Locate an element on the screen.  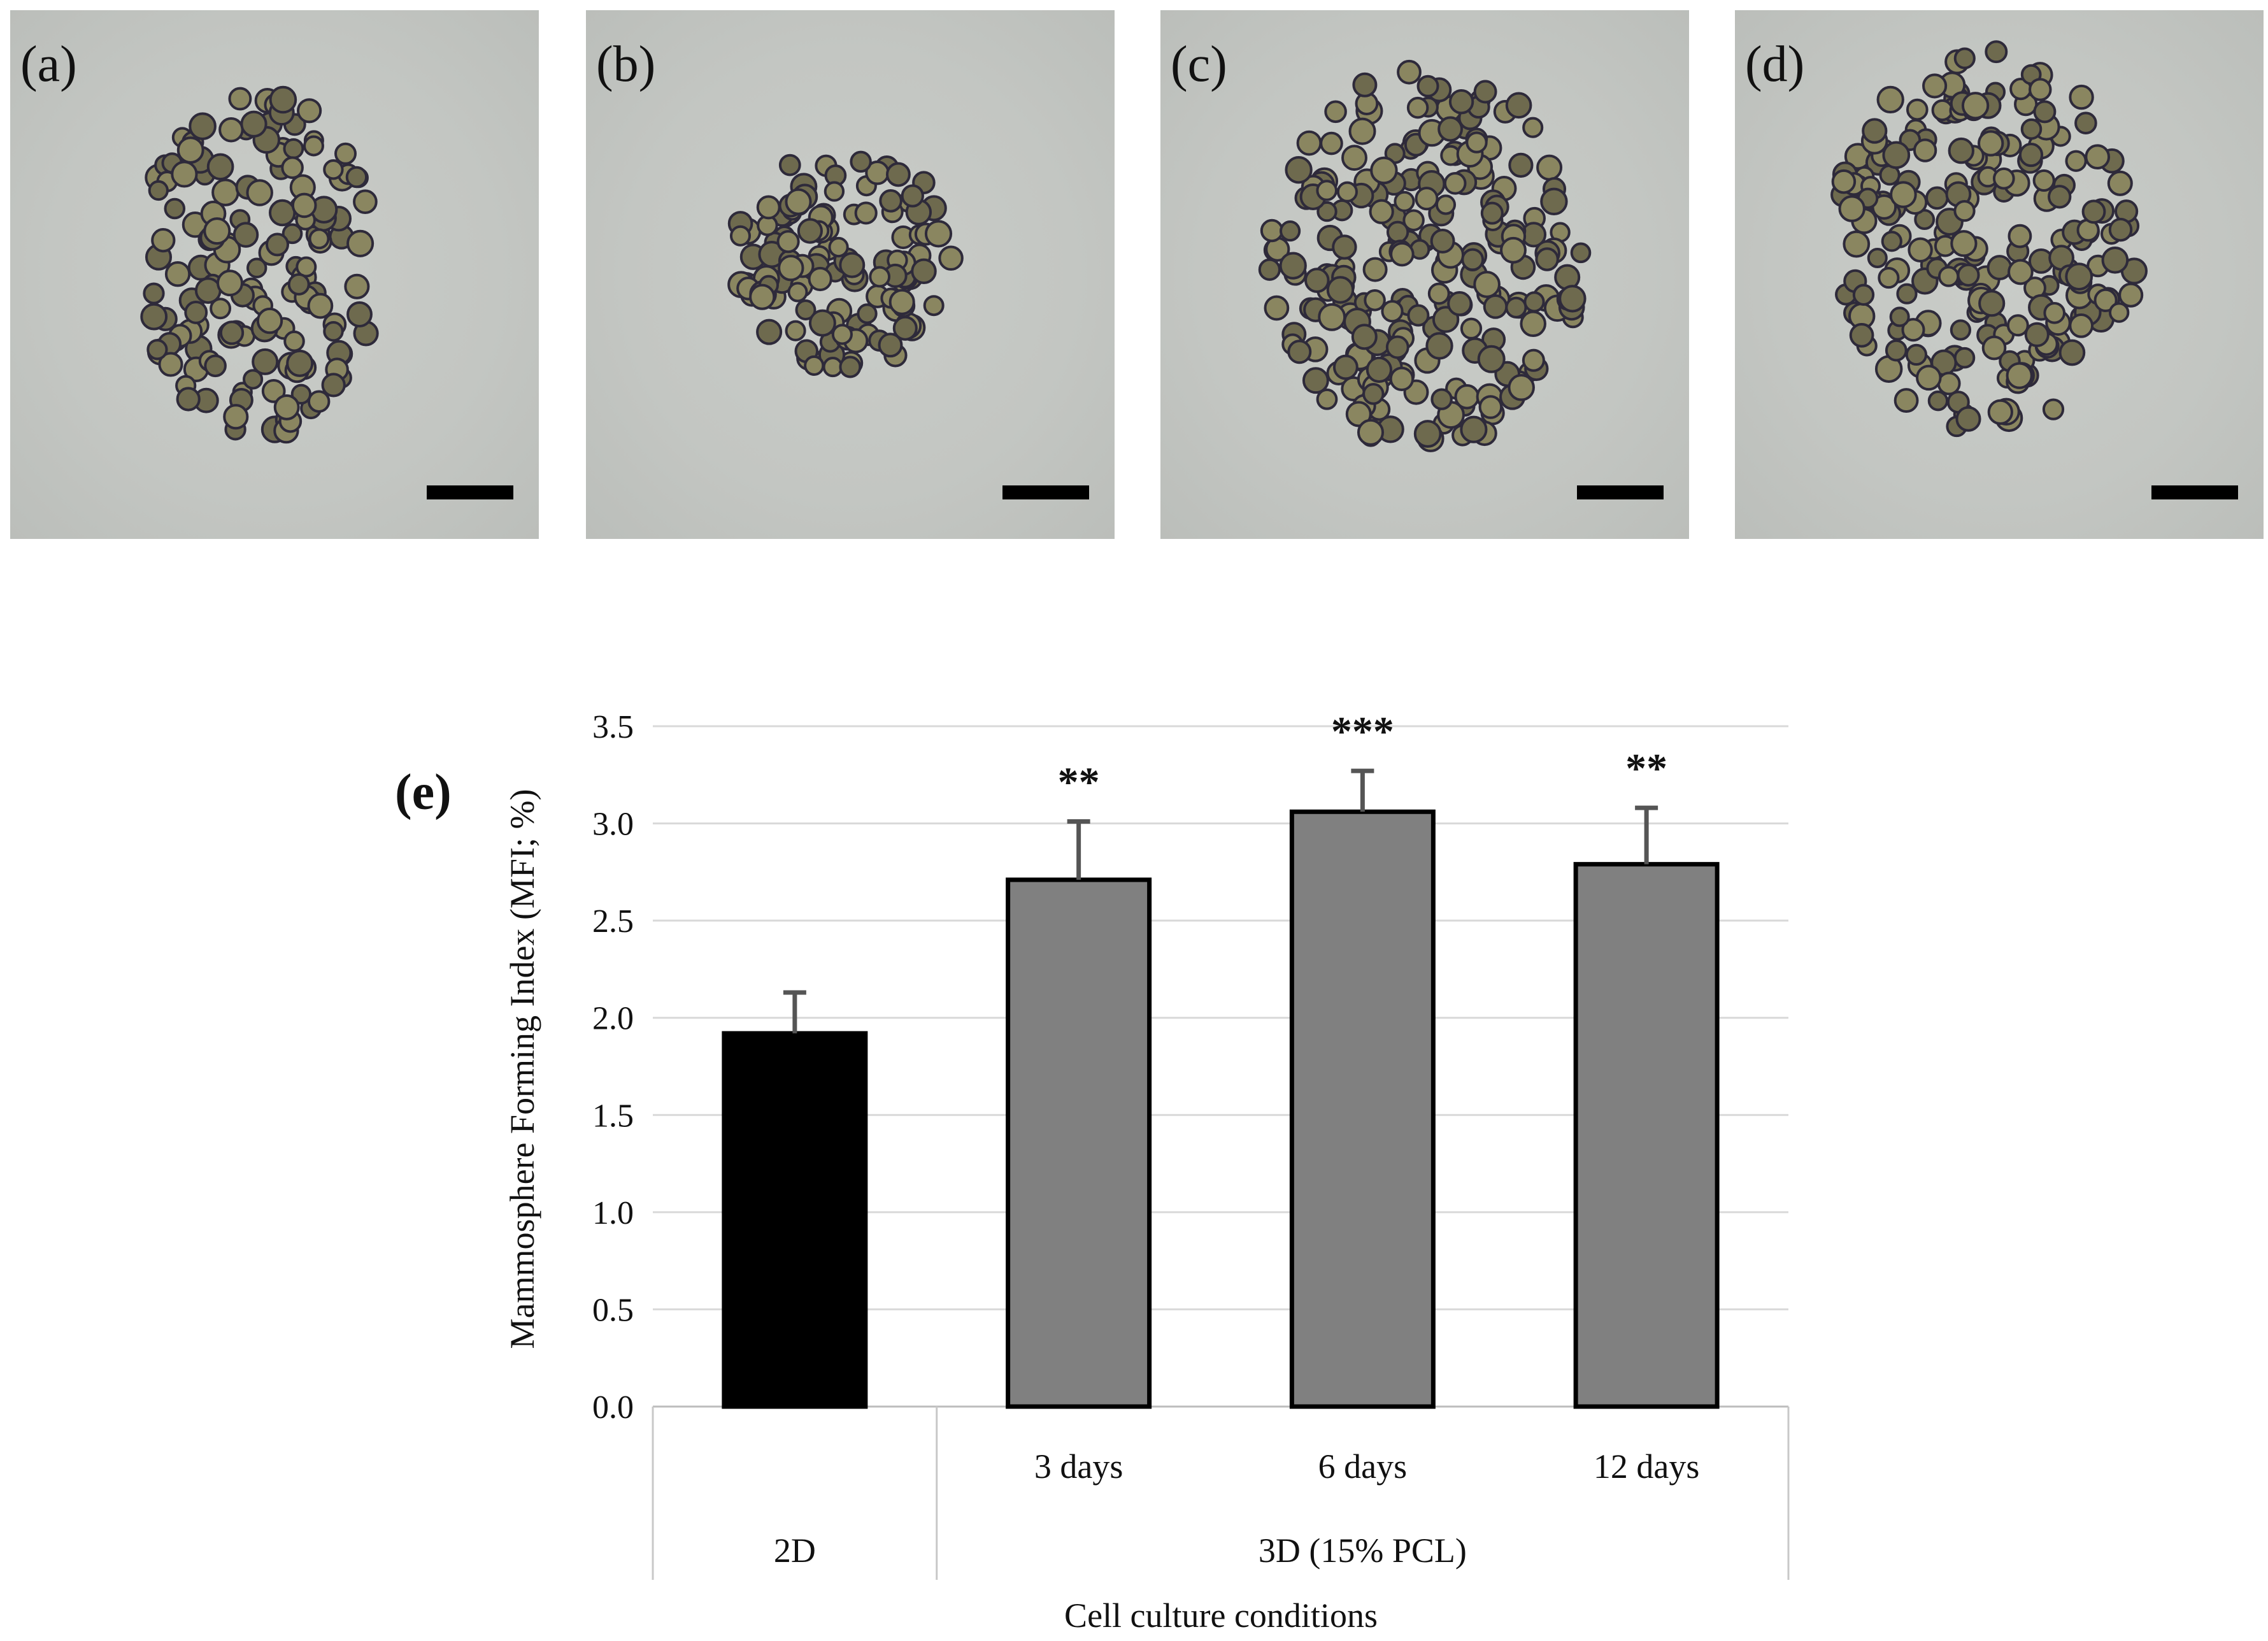
micrograph-d: (d) is located at coordinates (1999, 274).